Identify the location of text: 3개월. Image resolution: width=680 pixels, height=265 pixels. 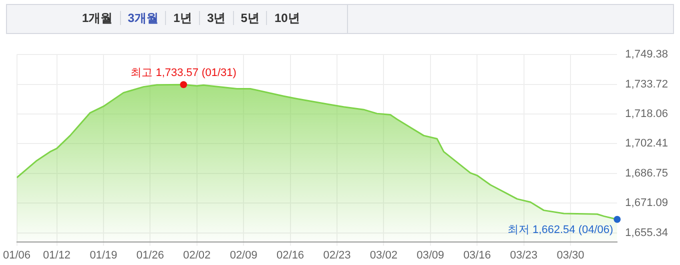
(143, 18).